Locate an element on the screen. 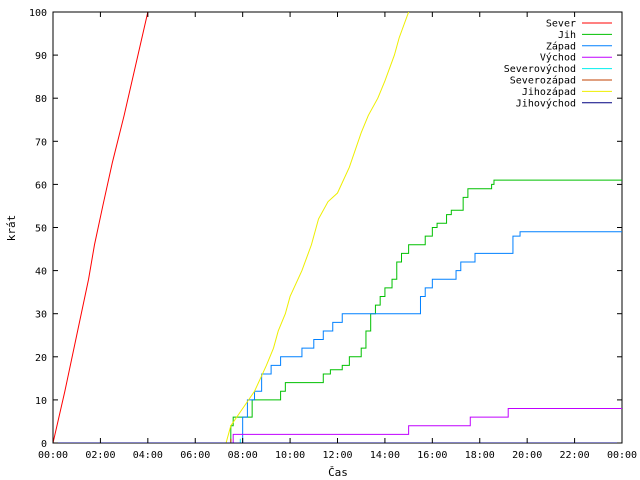 This screenshot has width=640, height=480. legend-label-jihozapad: Jihozápad is located at coordinates (549, 92).